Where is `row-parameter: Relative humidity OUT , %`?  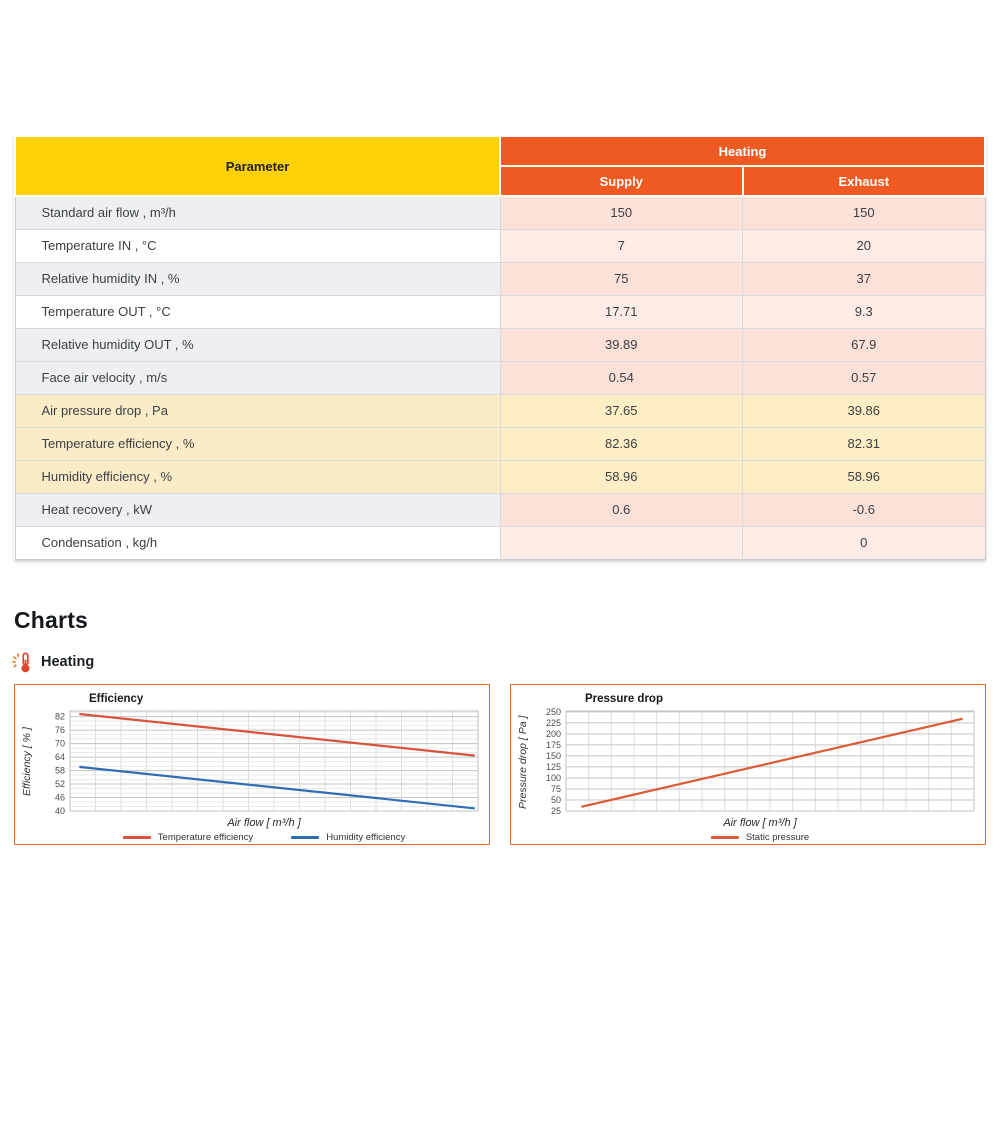
row-parameter: Relative humidity OUT , % is located at coordinates (257, 344).